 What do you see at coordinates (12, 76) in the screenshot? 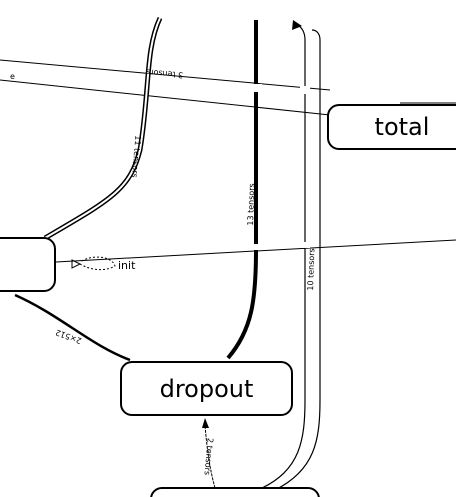
I see `top-left-marker-label: e` at bounding box center [12, 76].